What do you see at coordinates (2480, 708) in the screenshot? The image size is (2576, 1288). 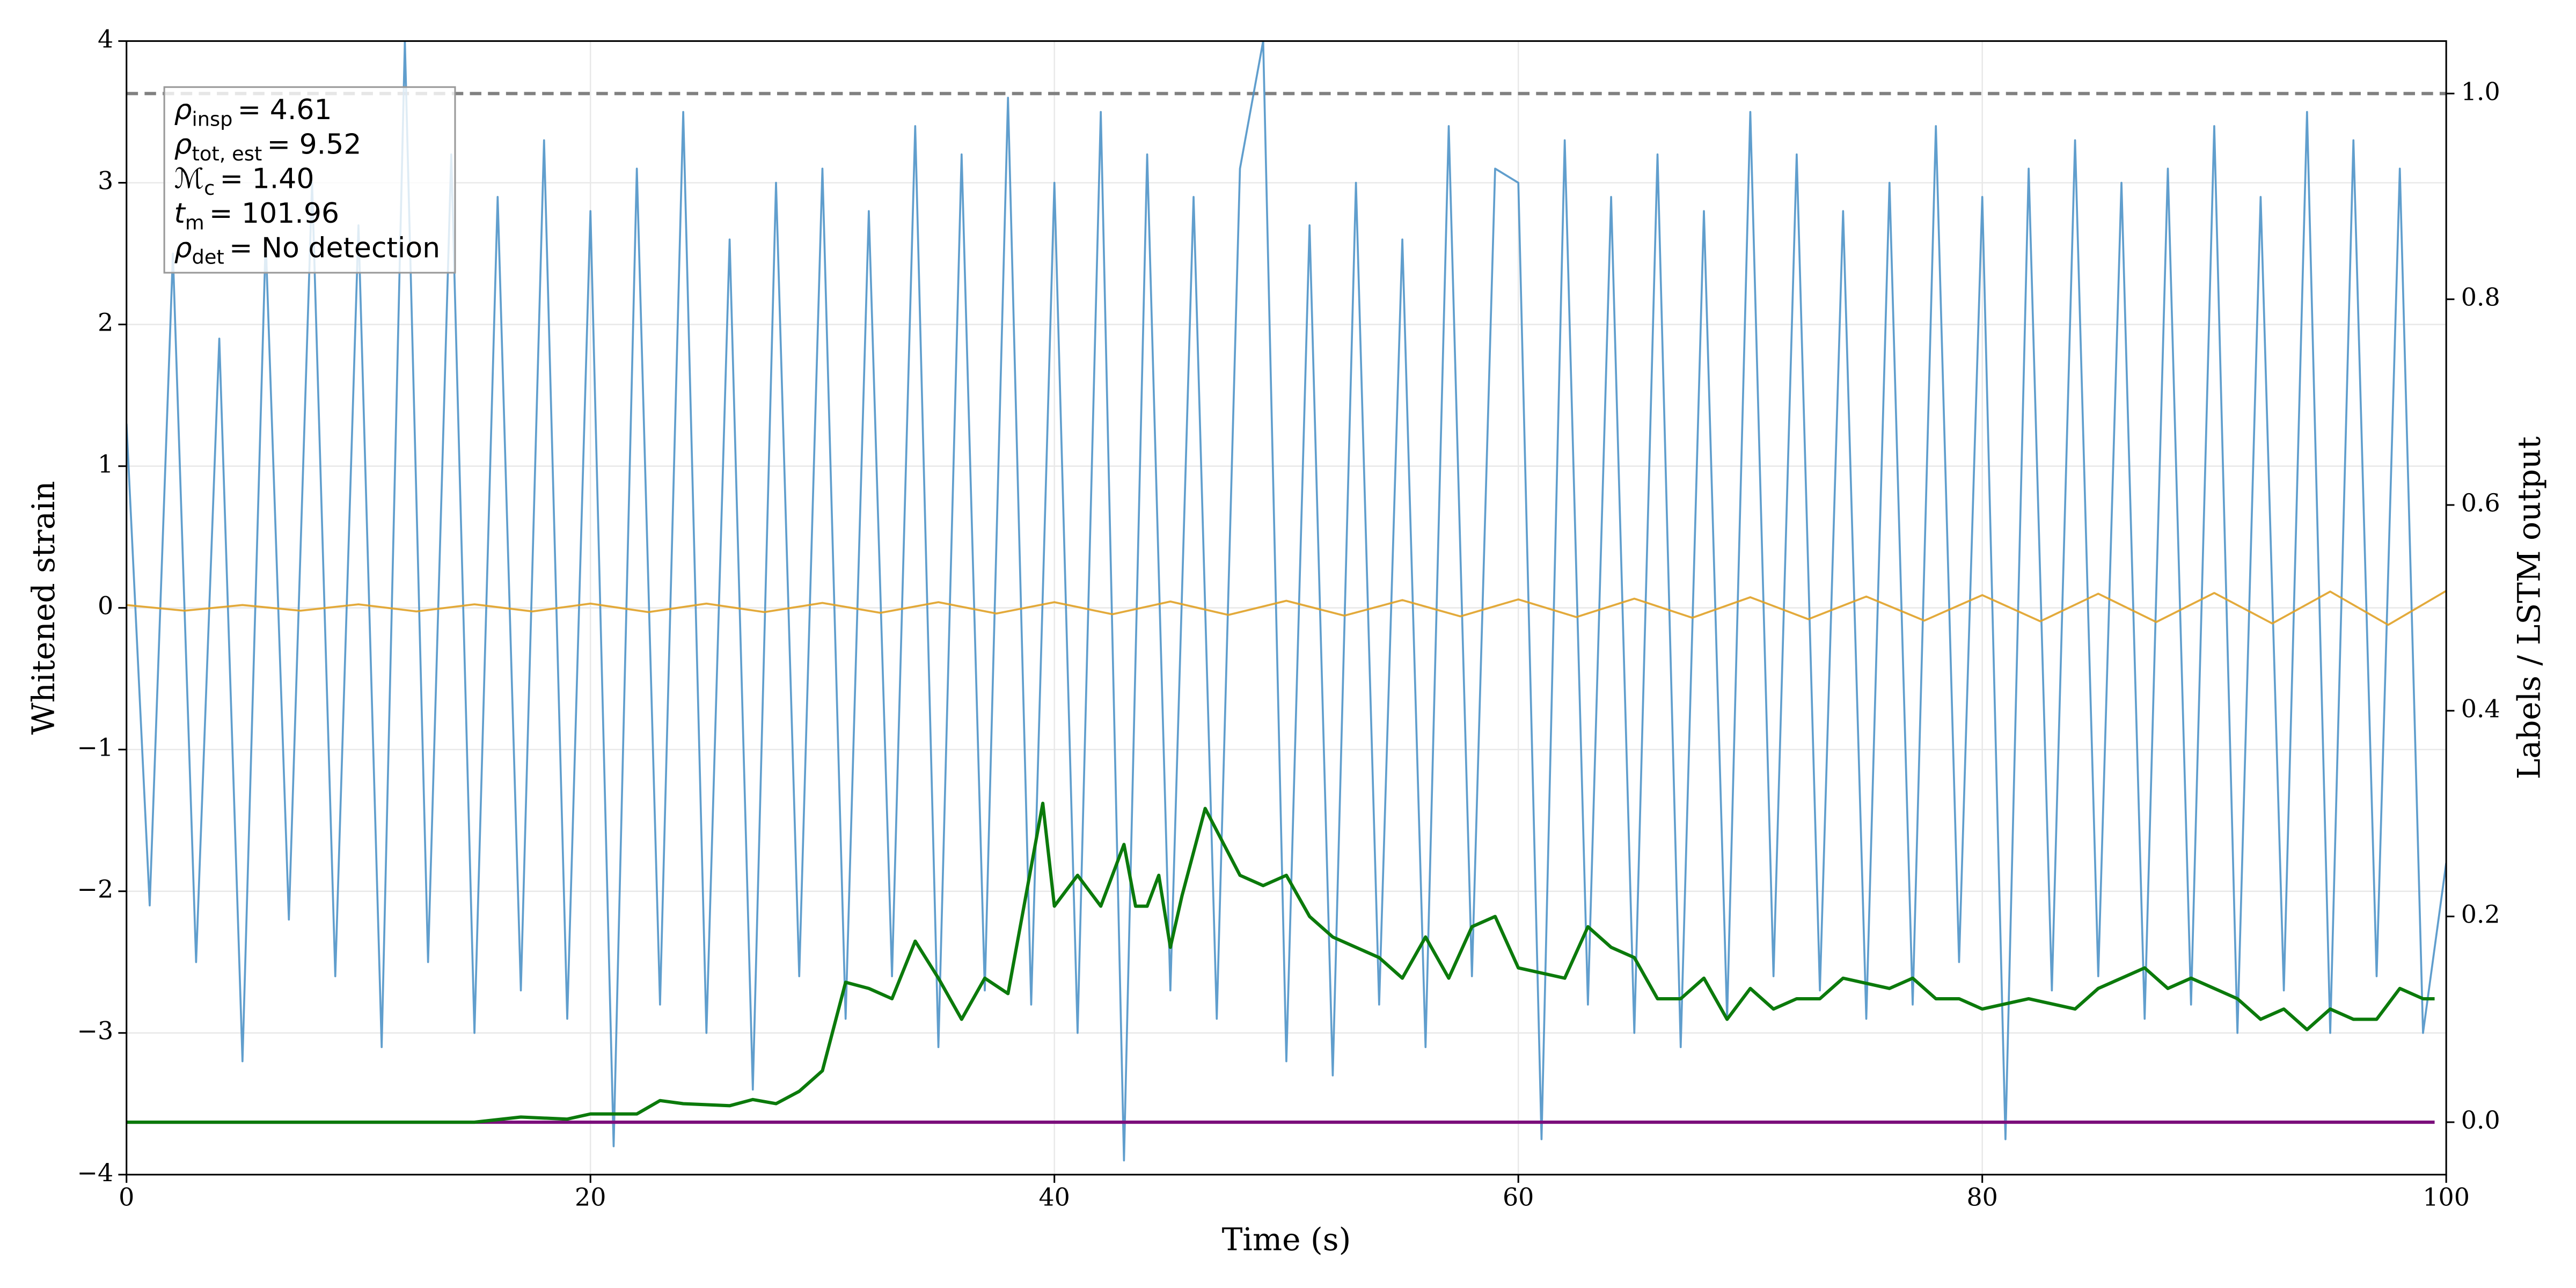 I see `y2-tick-label: 0.4` at bounding box center [2480, 708].